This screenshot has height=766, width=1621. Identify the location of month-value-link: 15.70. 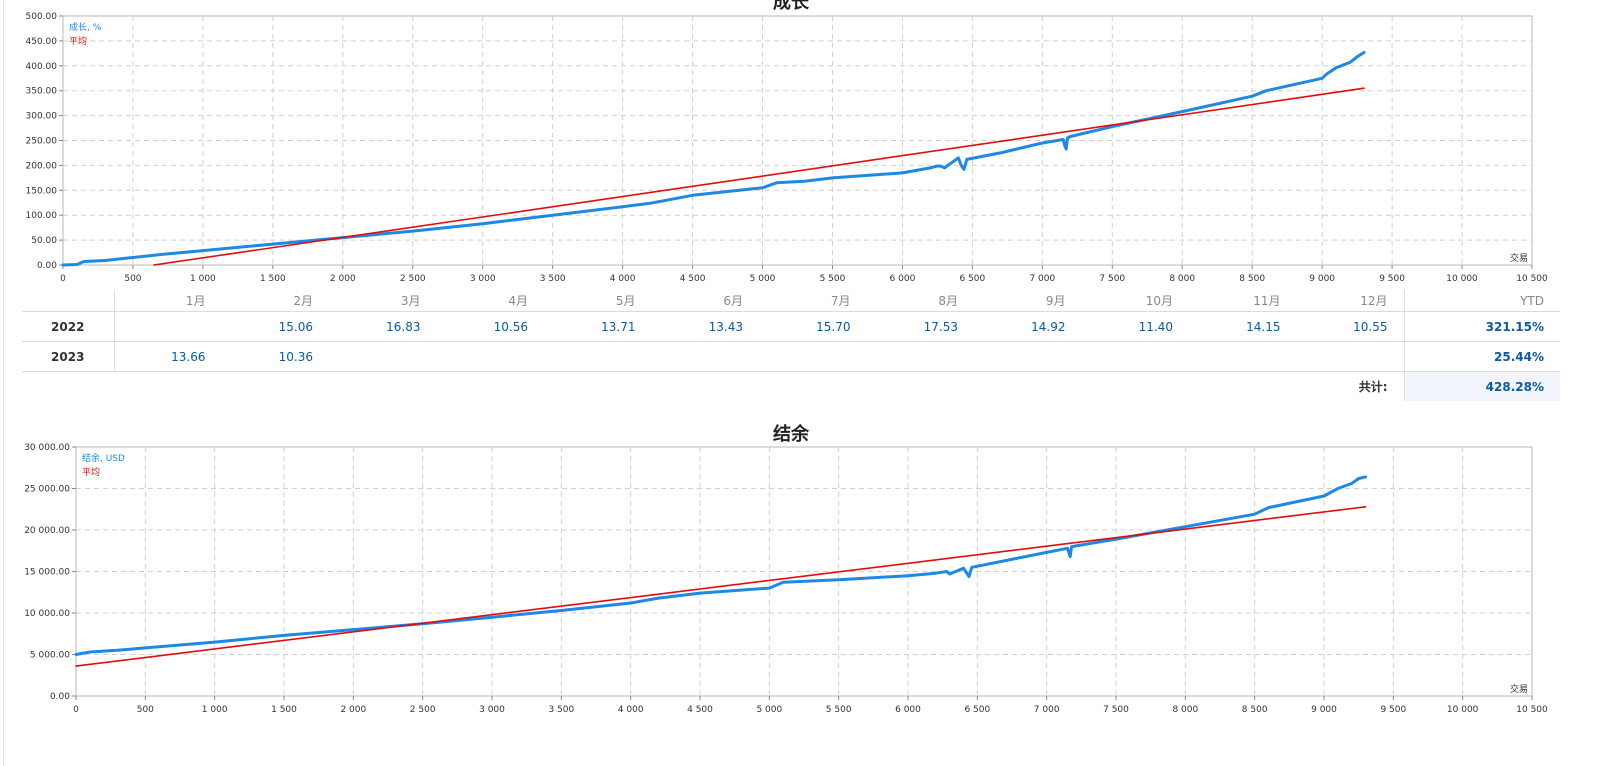
(813, 326).